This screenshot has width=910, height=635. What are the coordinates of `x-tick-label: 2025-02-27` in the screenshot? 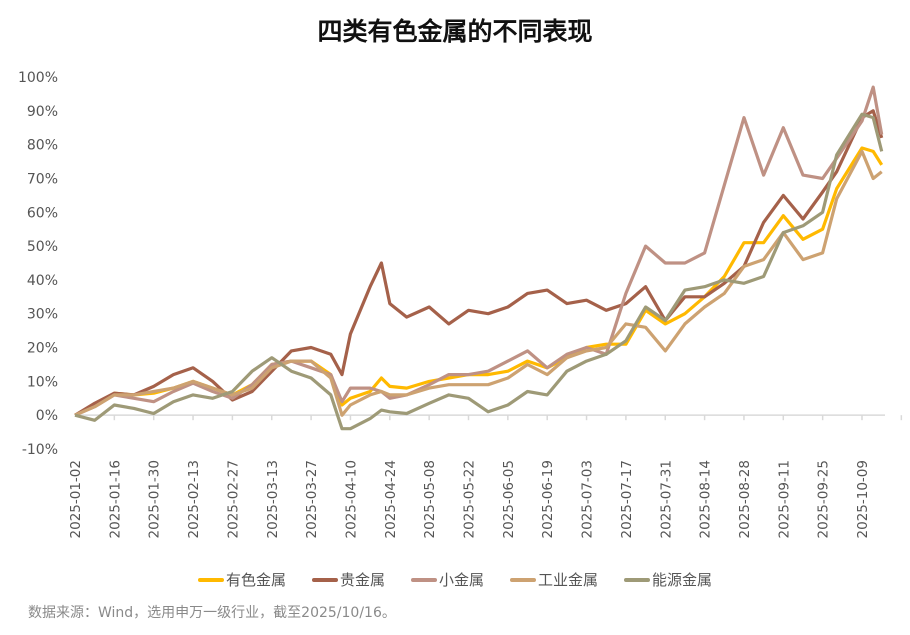 It's located at (233, 499).